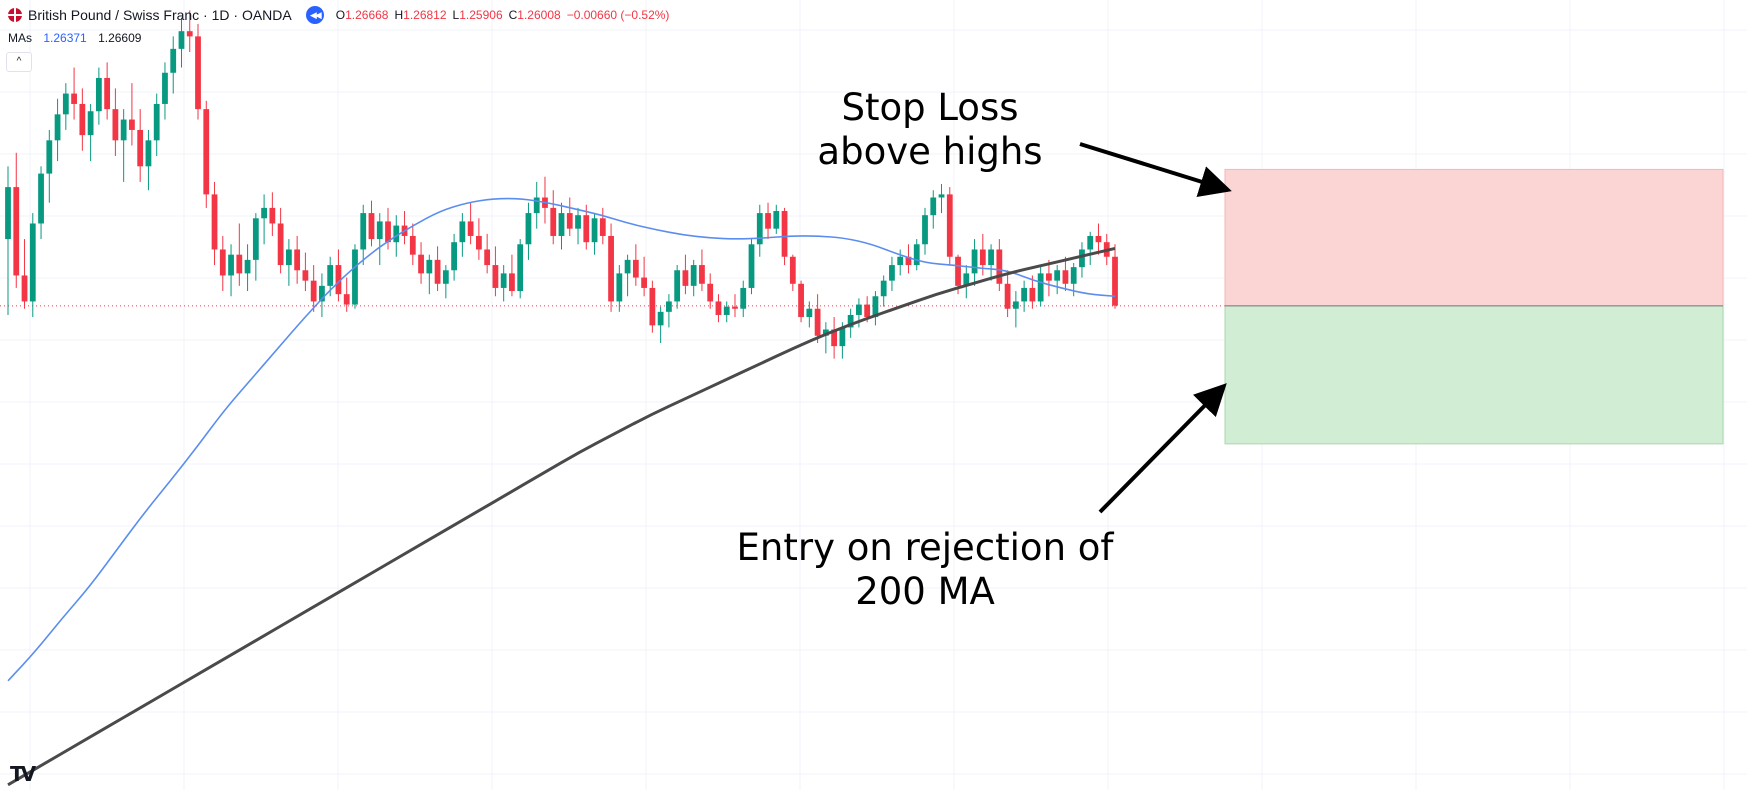 This screenshot has height=790, width=1747. I want to click on ma50-value: 1.26371, so click(65, 38).